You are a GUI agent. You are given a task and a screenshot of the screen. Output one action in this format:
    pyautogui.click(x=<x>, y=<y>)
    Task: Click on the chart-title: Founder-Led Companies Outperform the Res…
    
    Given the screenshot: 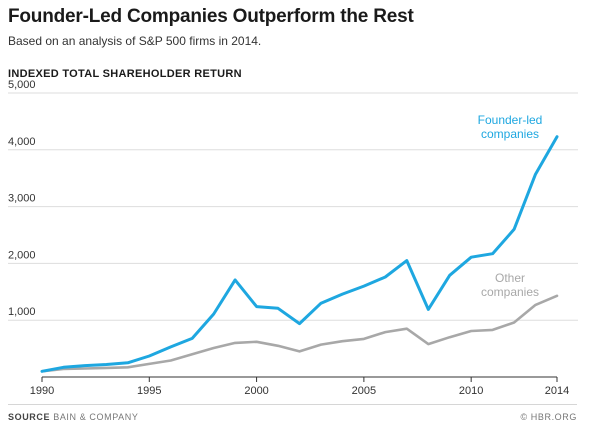 What is the action you would take?
    pyautogui.click(x=211, y=16)
    